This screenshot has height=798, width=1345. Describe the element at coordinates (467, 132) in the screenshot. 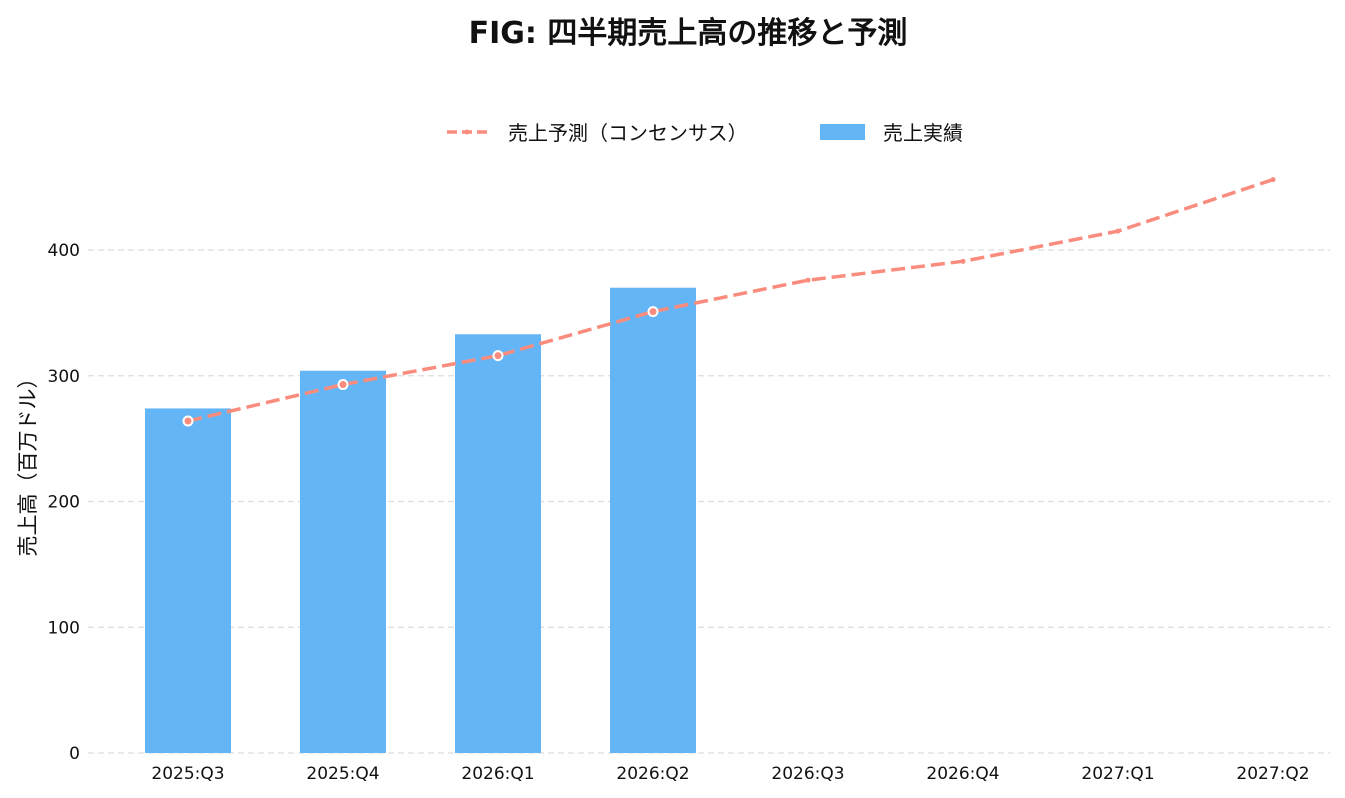

I see `legend-forecast-marker` at that location.